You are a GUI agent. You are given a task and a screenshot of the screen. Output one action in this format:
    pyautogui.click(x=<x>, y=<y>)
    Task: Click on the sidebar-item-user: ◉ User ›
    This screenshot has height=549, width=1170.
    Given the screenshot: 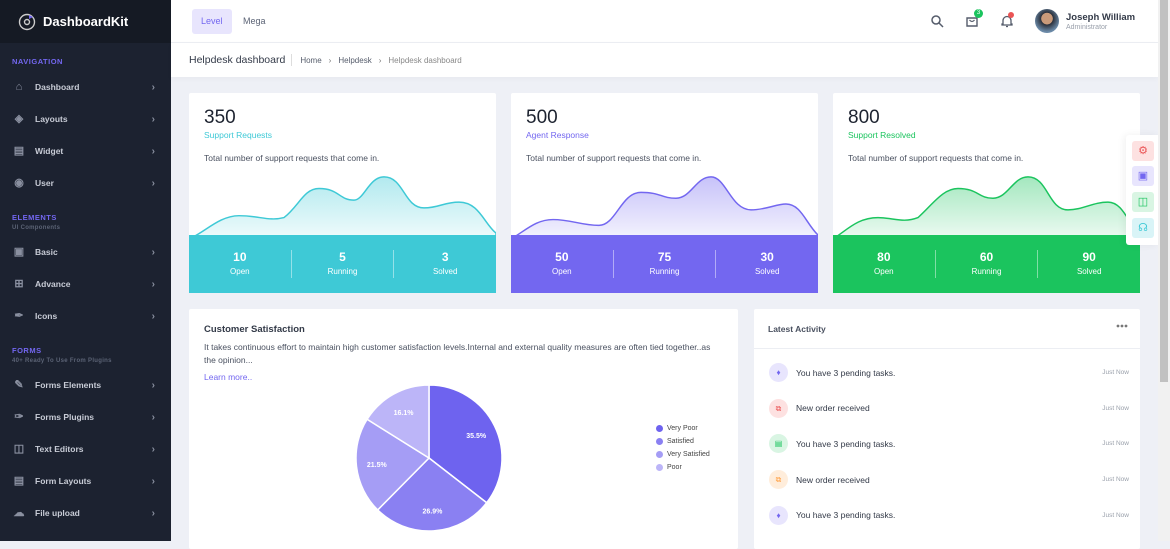 What is the action you would take?
    pyautogui.click(x=85, y=183)
    